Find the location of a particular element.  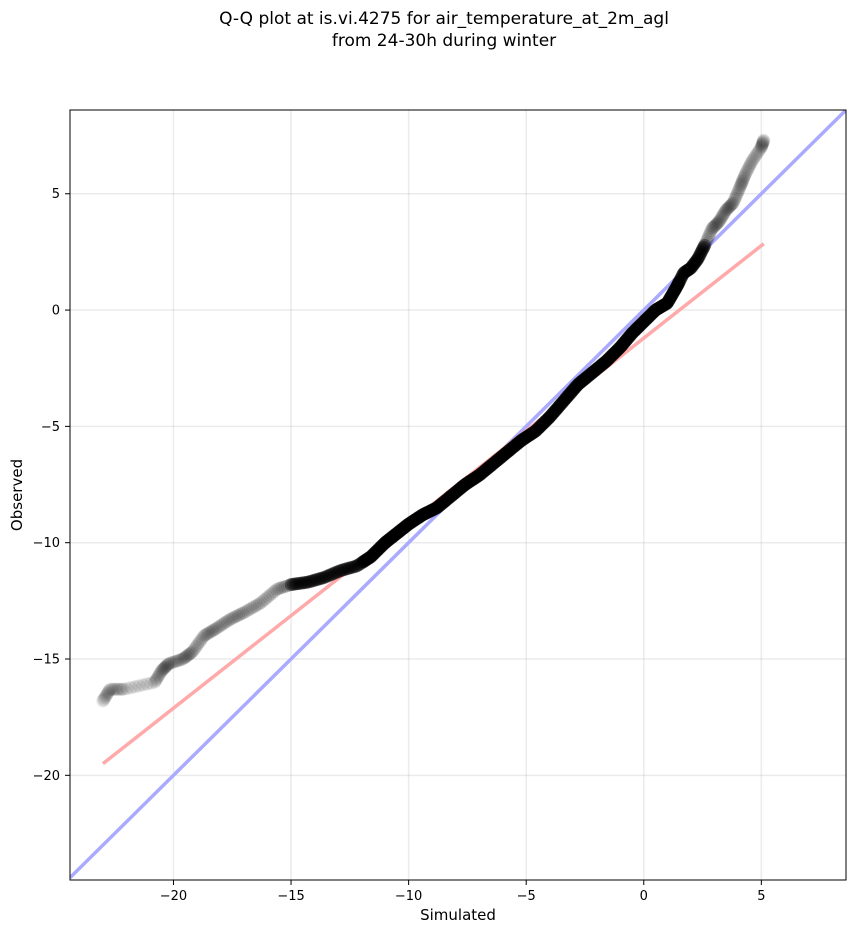

y-tick-label: −20 is located at coordinates (46, 776).